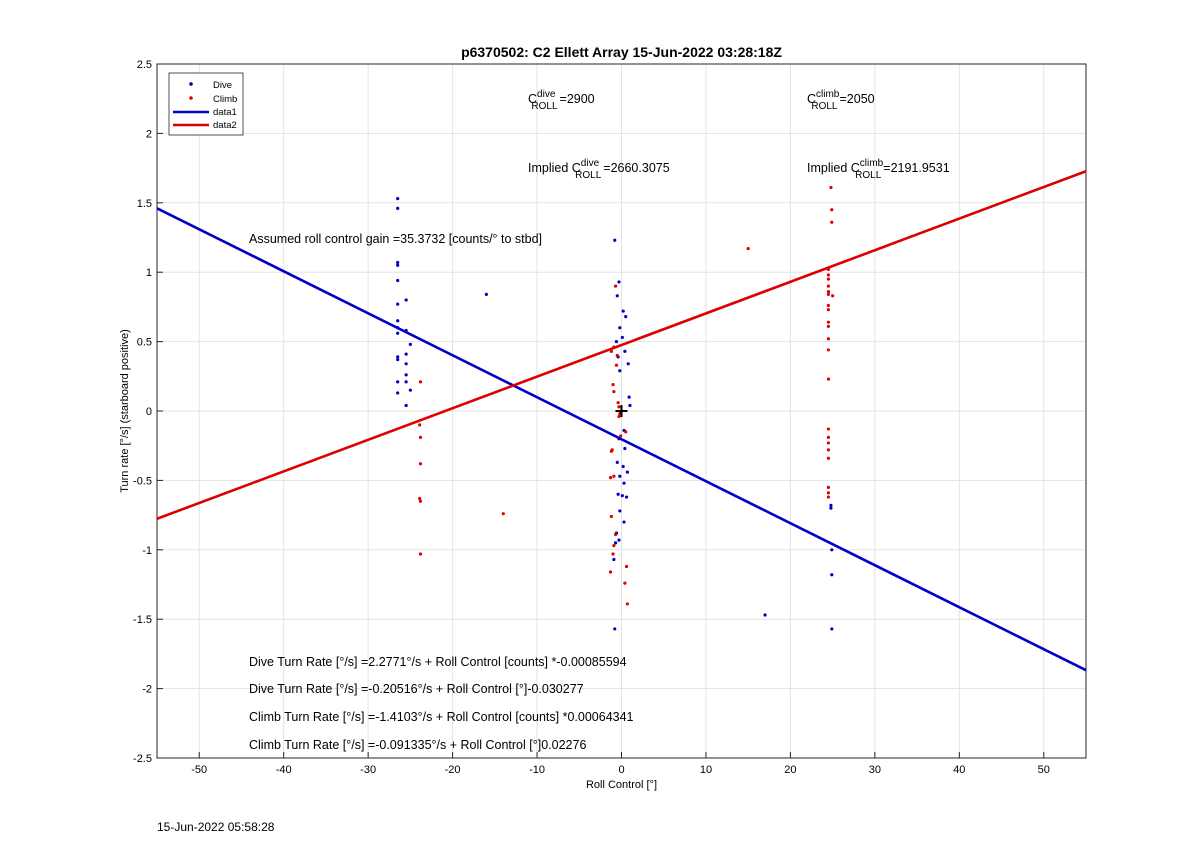 The image size is (1200, 851). What do you see at coordinates (621, 785) in the screenshot?
I see `x-axis-label: Roll Control [°]` at bounding box center [621, 785].